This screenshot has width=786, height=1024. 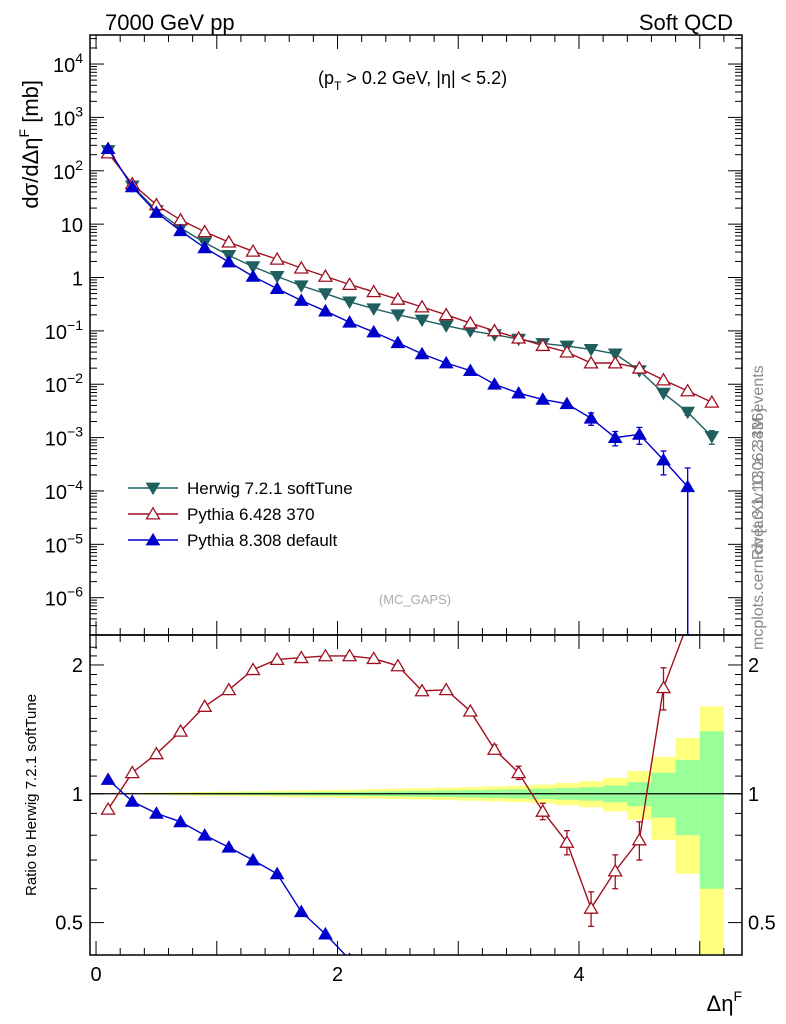 I want to click on x-tick-label: 0, so click(x=95, y=975).